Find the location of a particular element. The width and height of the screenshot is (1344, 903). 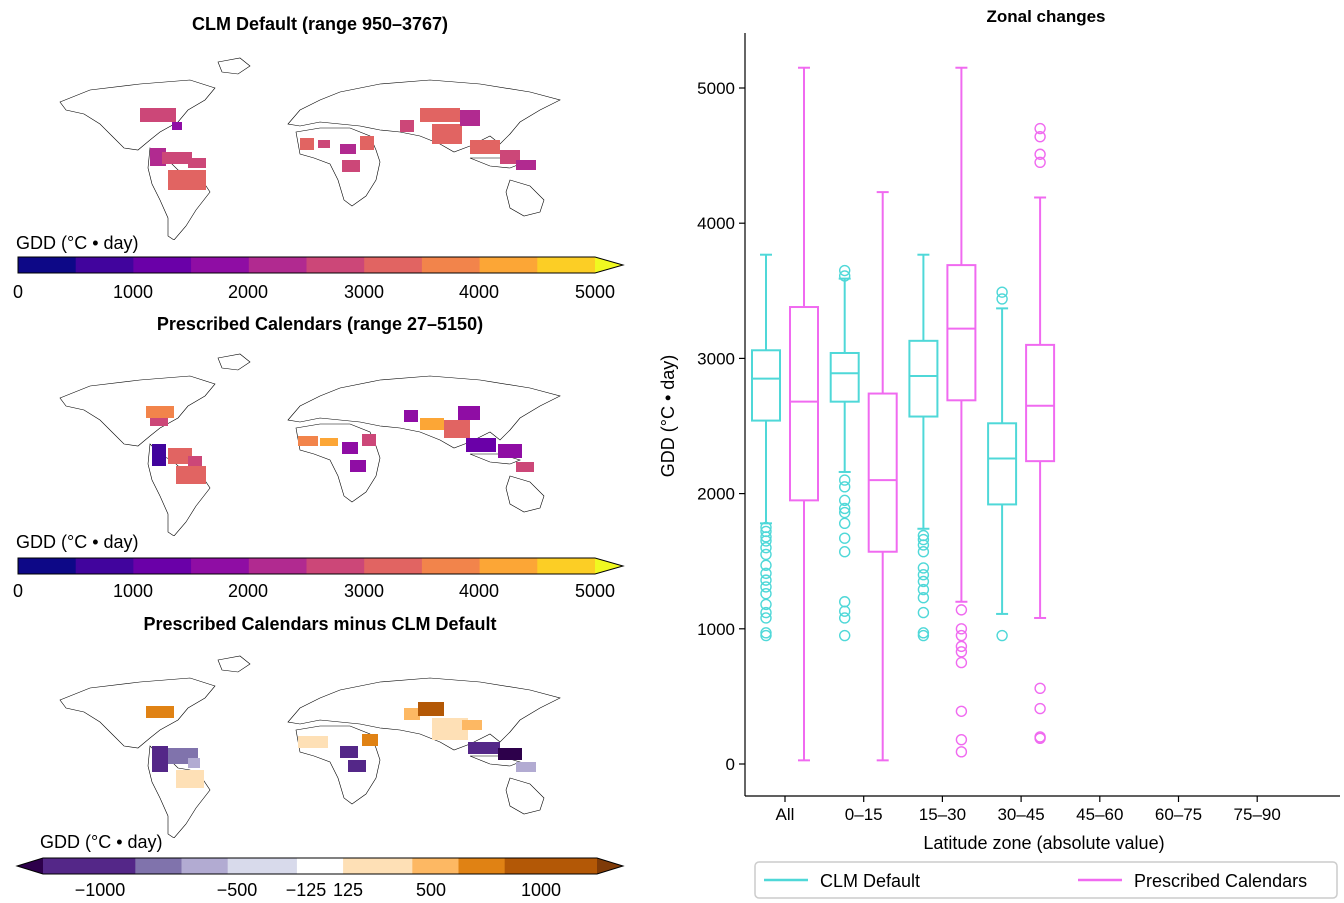

x-tick-label: 75–90 is located at coordinates (1257, 814).